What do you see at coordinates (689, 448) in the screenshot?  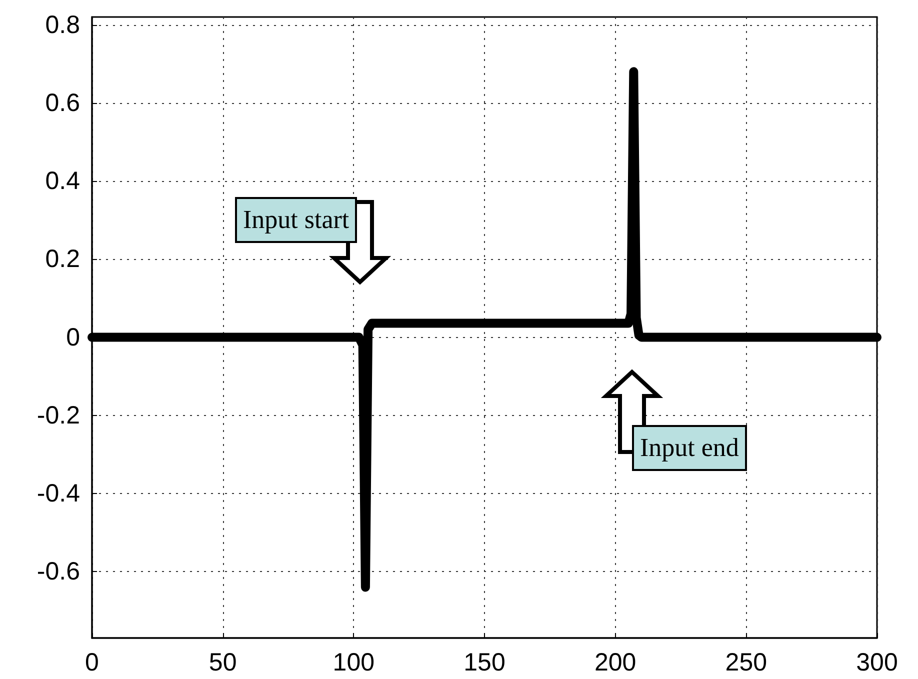 I see `annotation: Input end` at bounding box center [689, 448].